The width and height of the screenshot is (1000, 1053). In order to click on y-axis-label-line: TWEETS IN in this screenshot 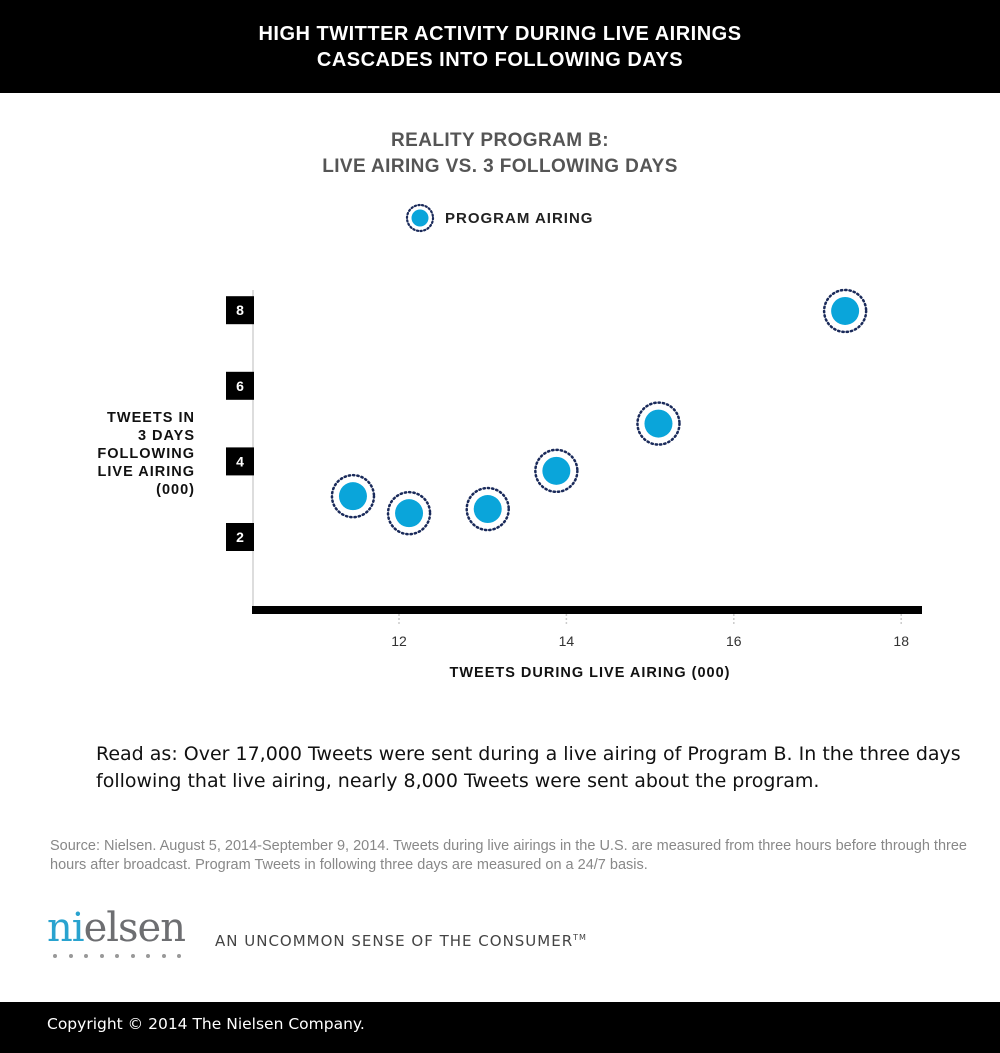, I will do `click(151, 418)`.